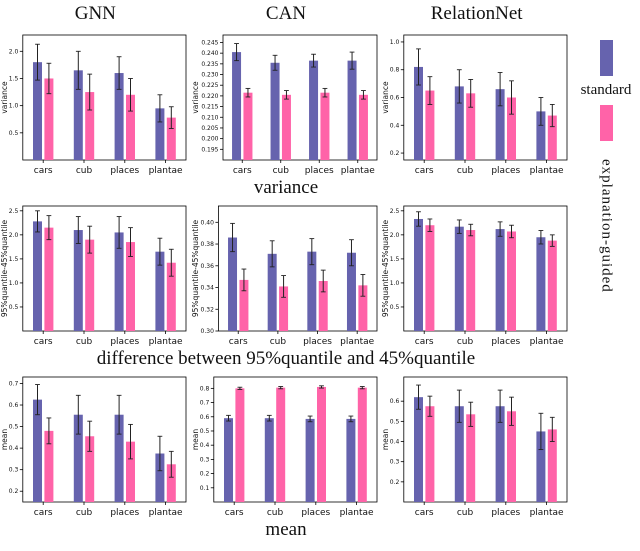 The image size is (640, 551). Describe the element at coordinates (207, 309) in the screenshot. I see `svg-text: 0.32` at that location.